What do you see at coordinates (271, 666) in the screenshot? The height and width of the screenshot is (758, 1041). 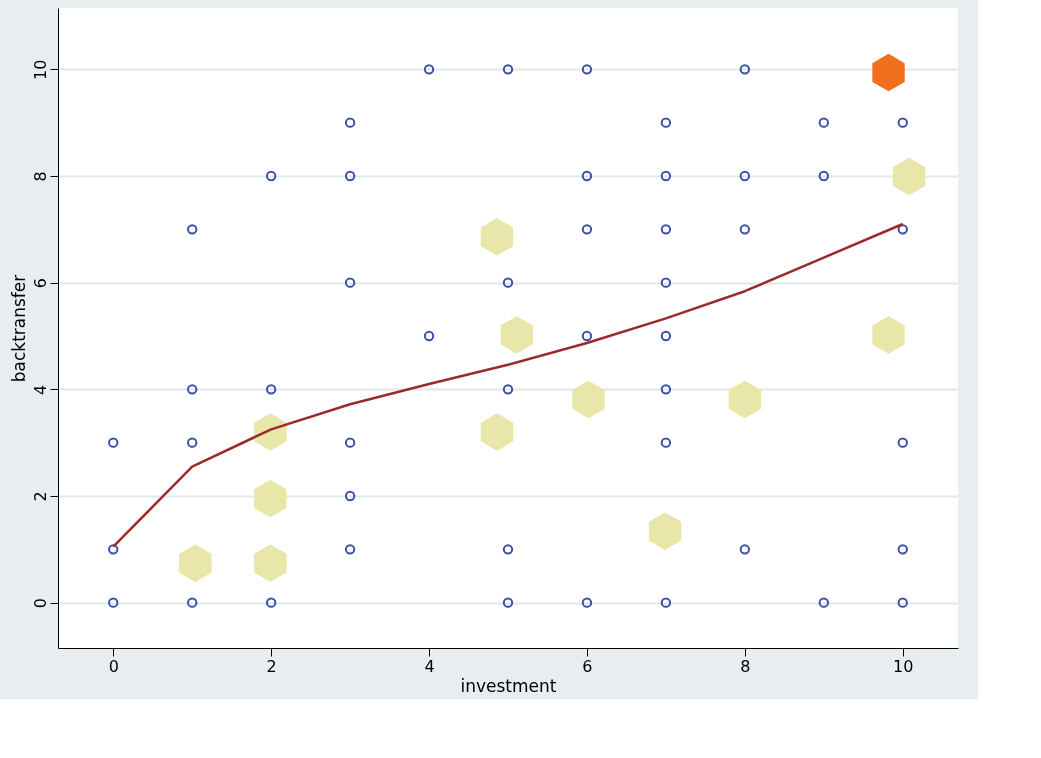 I see `x-tick-label: 2` at bounding box center [271, 666].